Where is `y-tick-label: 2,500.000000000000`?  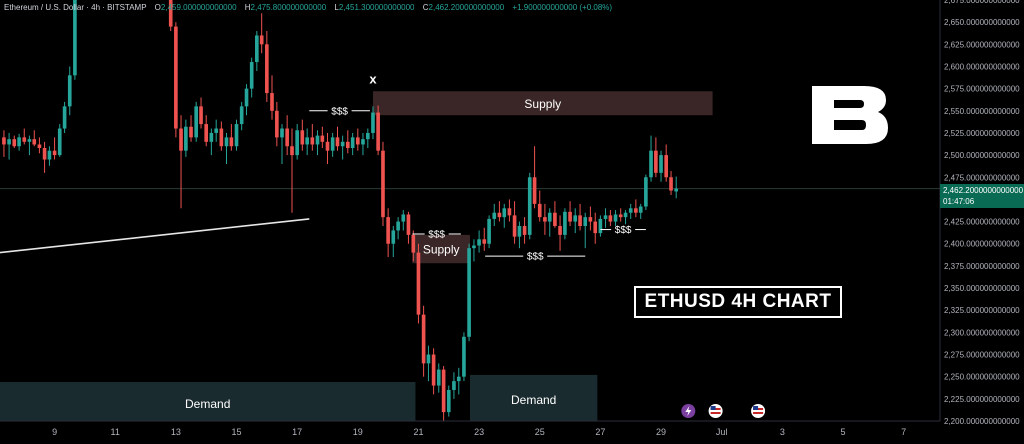 y-tick-label: 2,500.000000000000 is located at coordinates (982, 155).